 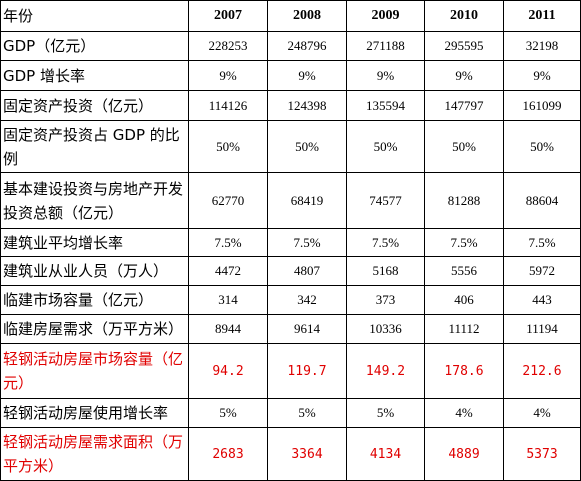 What do you see at coordinates (464, 200) in the screenshot?
I see `value-cell: 81288` at bounding box center [464, 200].